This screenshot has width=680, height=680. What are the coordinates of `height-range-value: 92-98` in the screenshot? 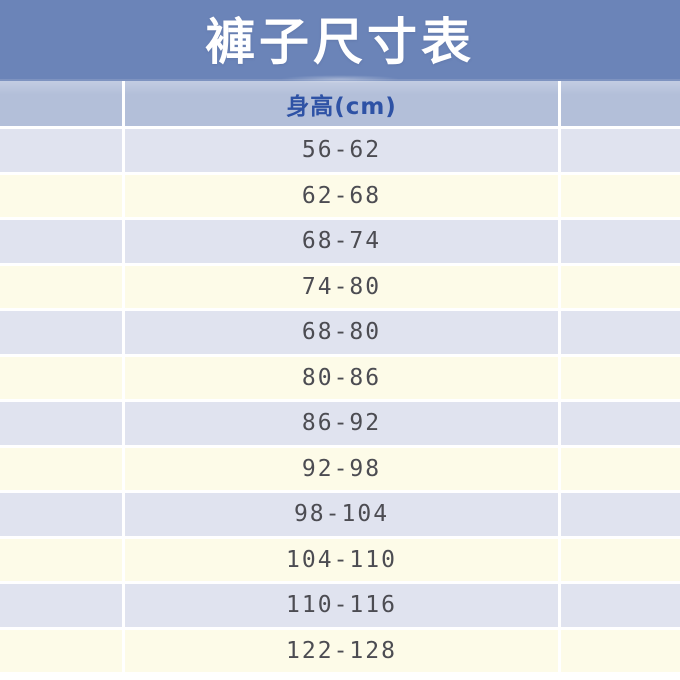 It's located at (341, 468).